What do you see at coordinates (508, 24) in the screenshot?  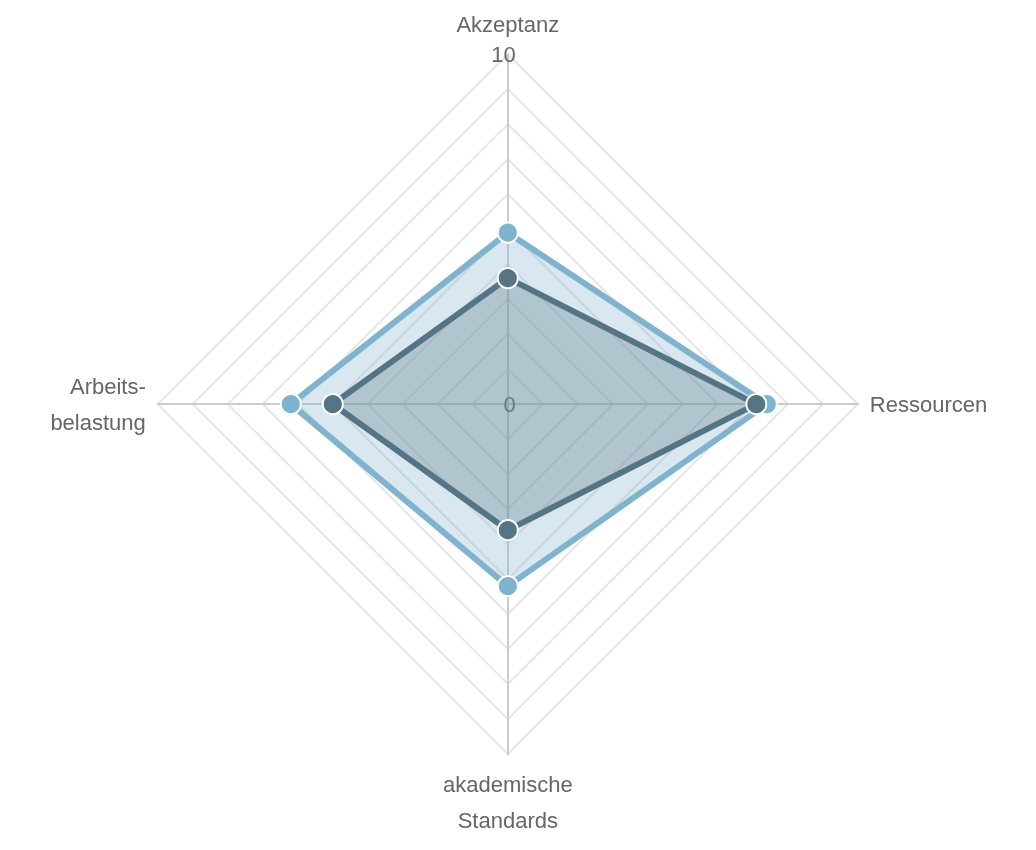 I see `spoke-label: Akzeptanz` at bounding box center [508, 24].